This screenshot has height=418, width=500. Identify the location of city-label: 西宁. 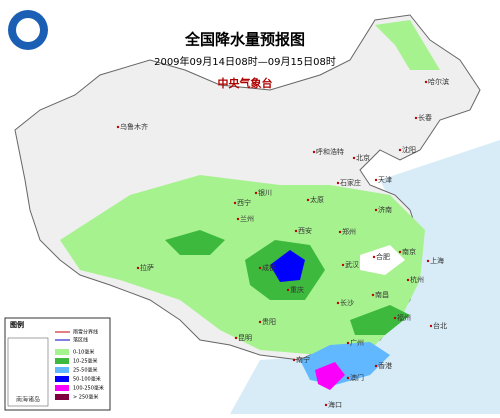
(244, 202).